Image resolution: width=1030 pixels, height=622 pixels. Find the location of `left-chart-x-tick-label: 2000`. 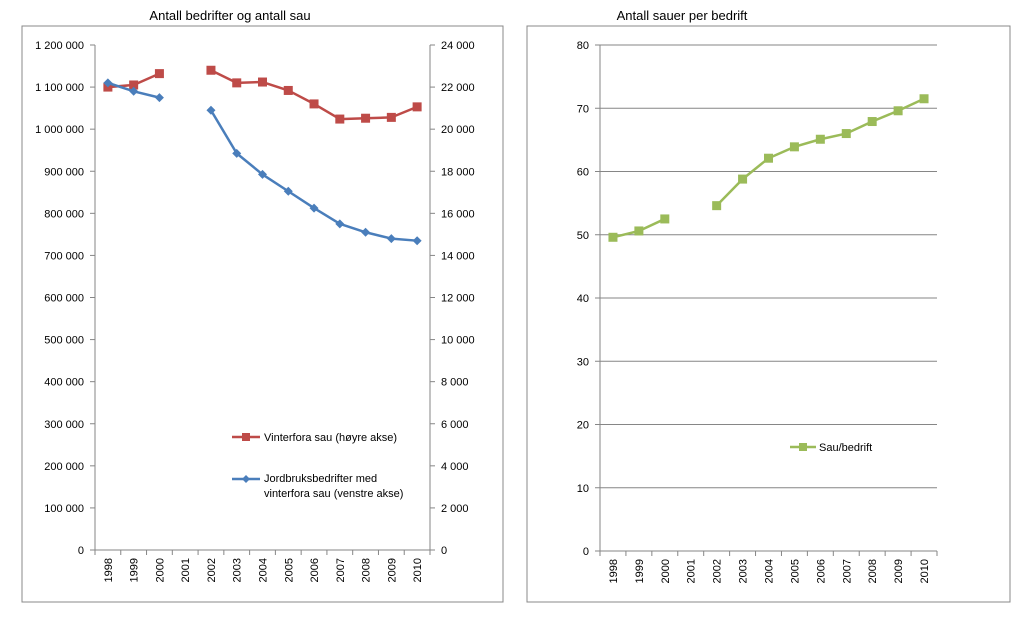

left-chart-x-tick-label: 2000 is located at coordinates (160, 570).